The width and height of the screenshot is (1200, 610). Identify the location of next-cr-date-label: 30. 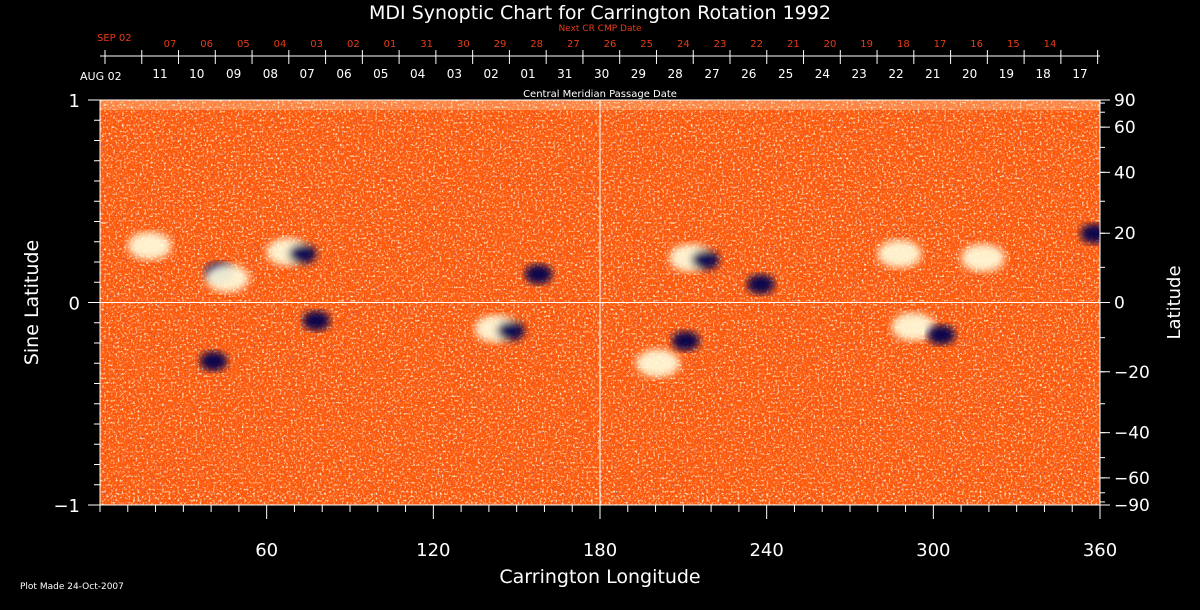
(463, 44).